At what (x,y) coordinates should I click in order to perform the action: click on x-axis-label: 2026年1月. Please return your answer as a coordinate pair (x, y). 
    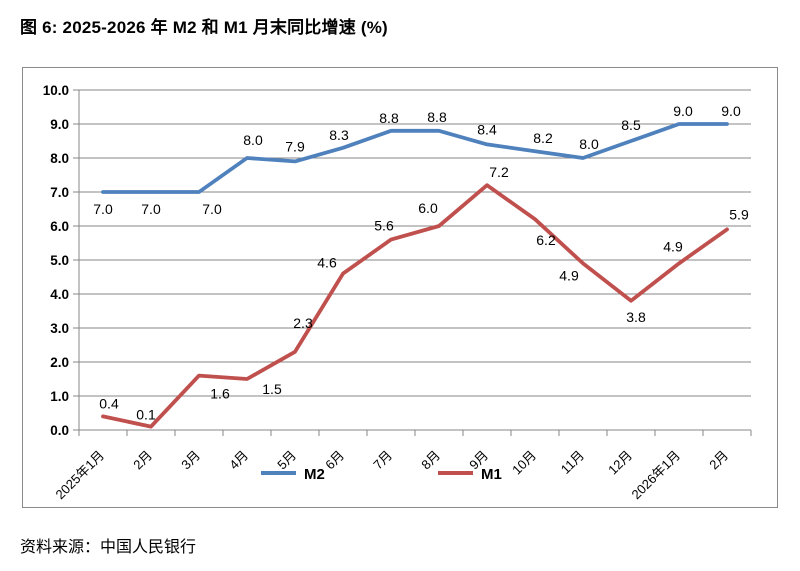
    Looking at the image, I should click on (656, 475).